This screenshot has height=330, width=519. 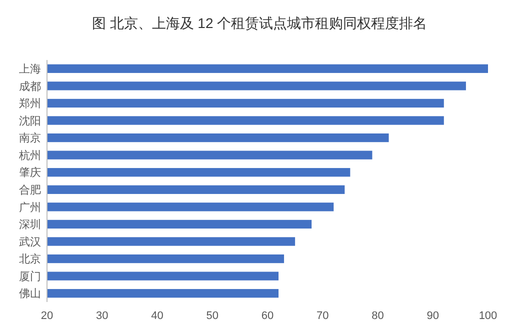 I want to click on y-tick-label: 武汉, so click(x=30, y=241).